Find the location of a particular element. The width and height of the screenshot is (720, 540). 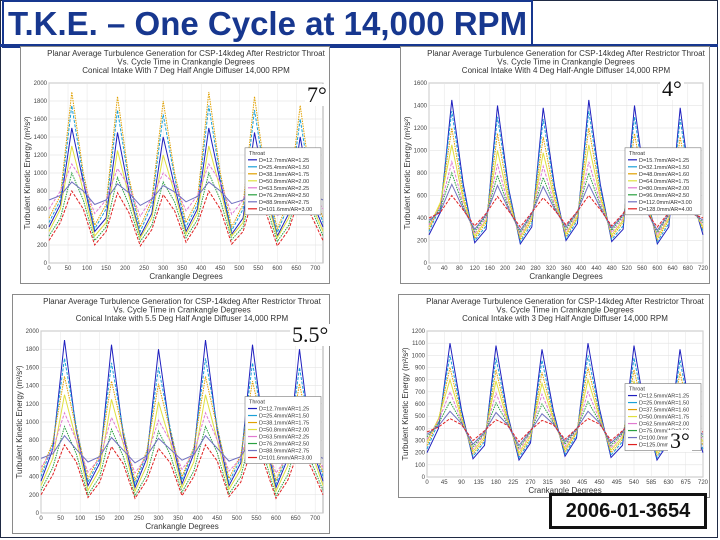

y-tick-label: 700 is located at coordinates (420, 393).